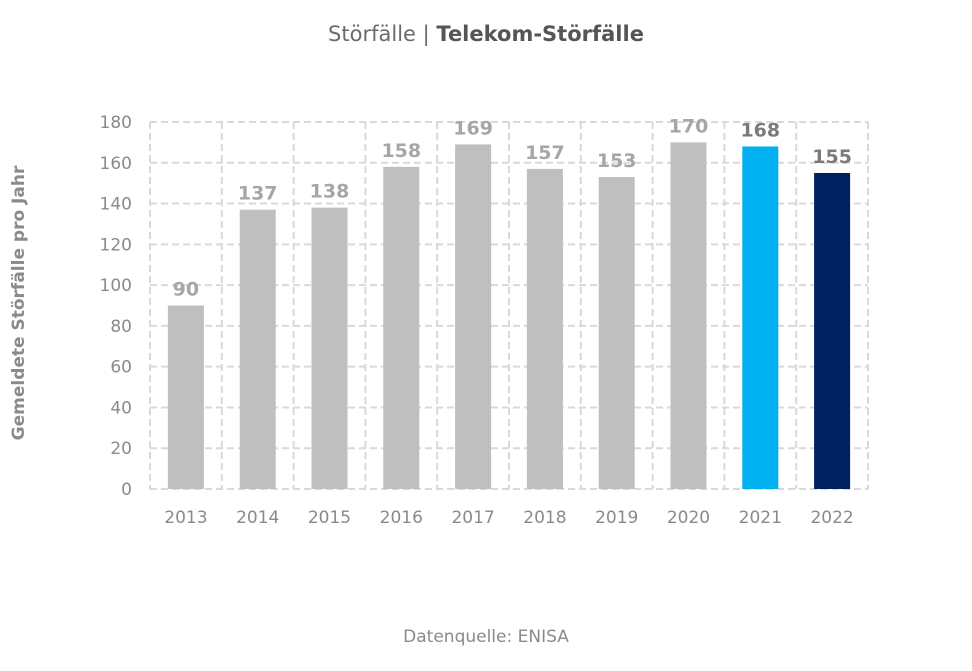 This screenshot has width=972, height=671. Describe the element at coordinates (760, 518) in the screenshot. I see `x-tick-label-2021: 2021` at that location.